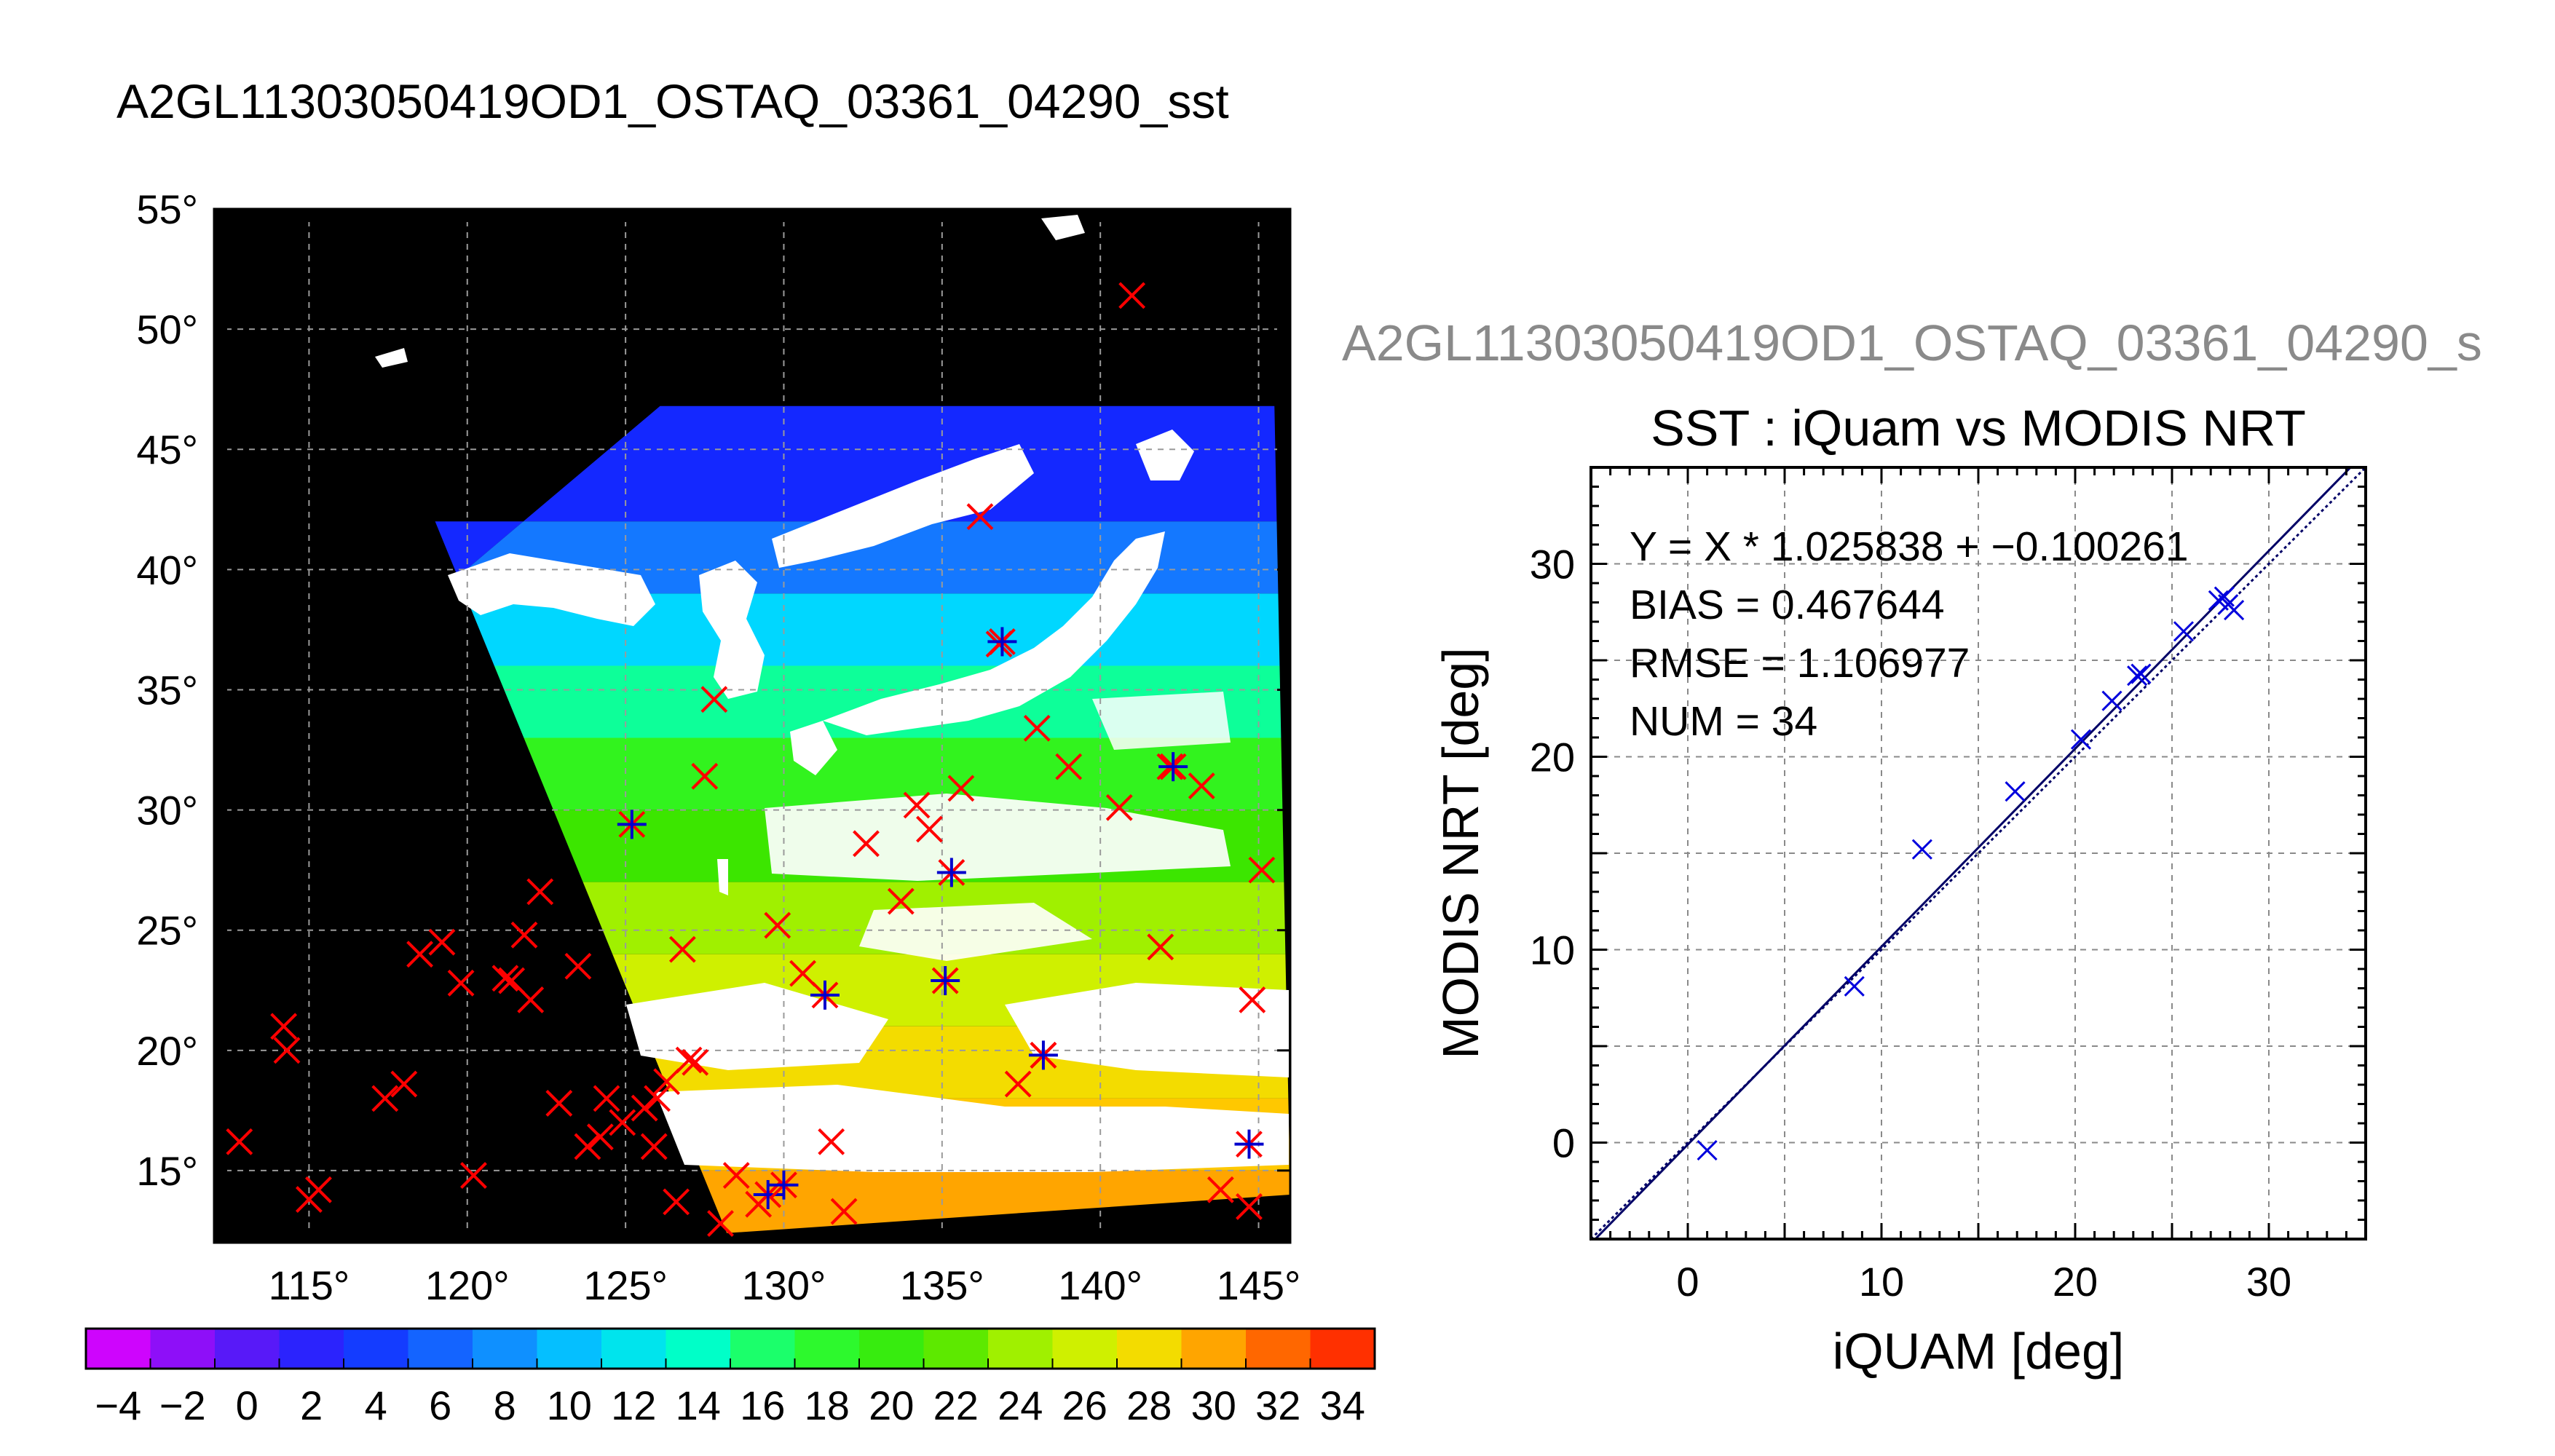 The height and width of the screenshot is (1456, 2555). Describe the element at coordinates (1723, 721) in the screenshot. I see `stats-num: NUM = 34` at that location.